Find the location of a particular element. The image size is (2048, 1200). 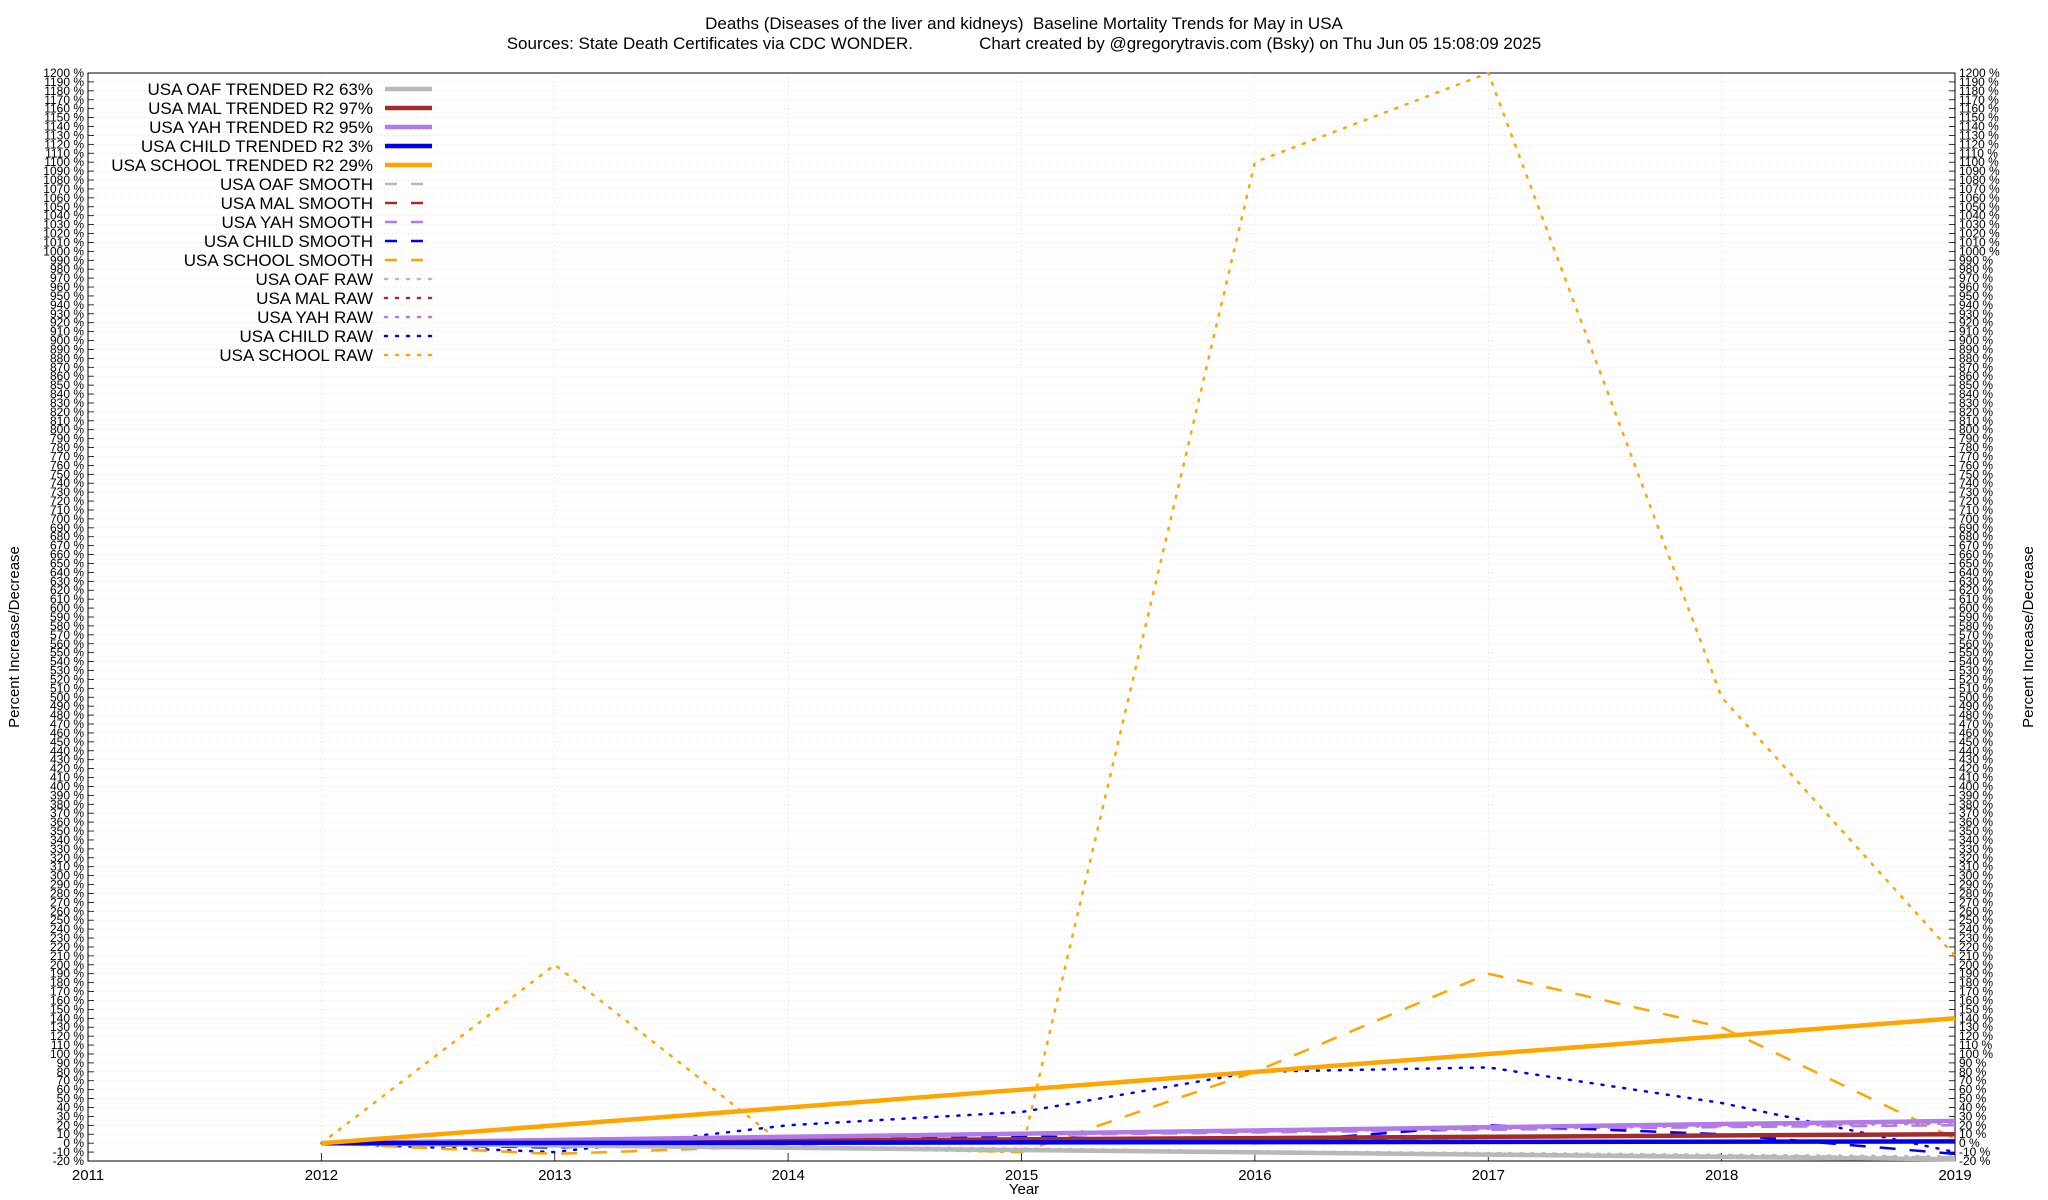

y2-tick-label: 280 % is located at coordinates (1976, 893).